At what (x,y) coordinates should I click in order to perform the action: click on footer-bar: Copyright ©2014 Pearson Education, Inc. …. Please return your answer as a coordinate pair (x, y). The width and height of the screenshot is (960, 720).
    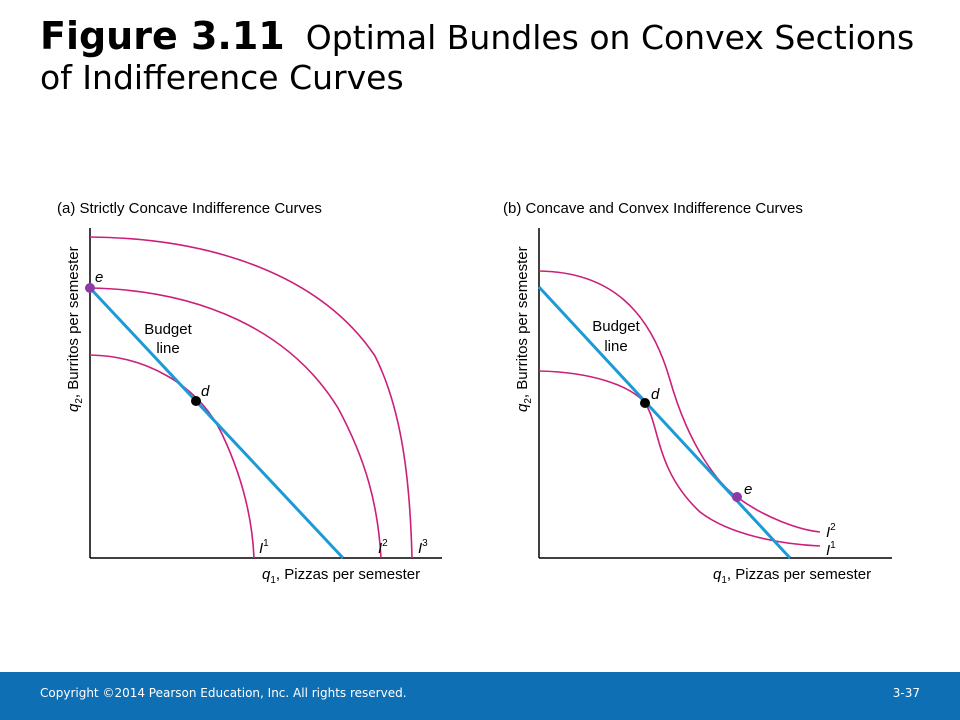
    Looking at the image, I should click on (480, 696).